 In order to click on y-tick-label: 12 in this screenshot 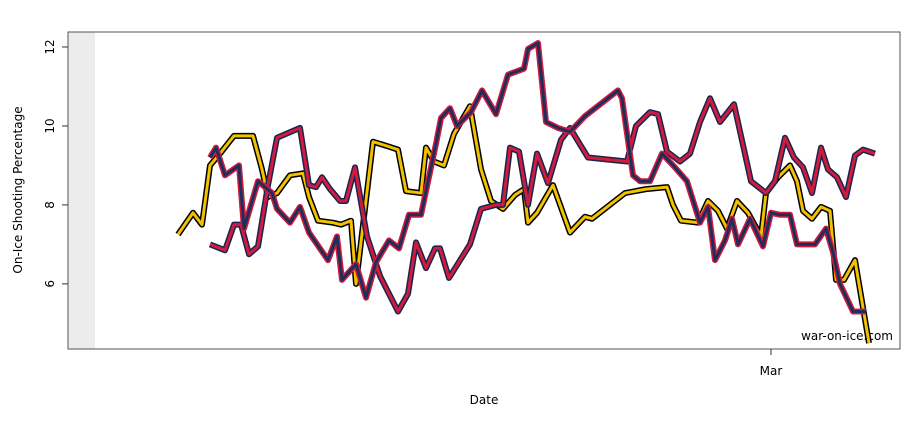, I will do `click(50, 46)`.